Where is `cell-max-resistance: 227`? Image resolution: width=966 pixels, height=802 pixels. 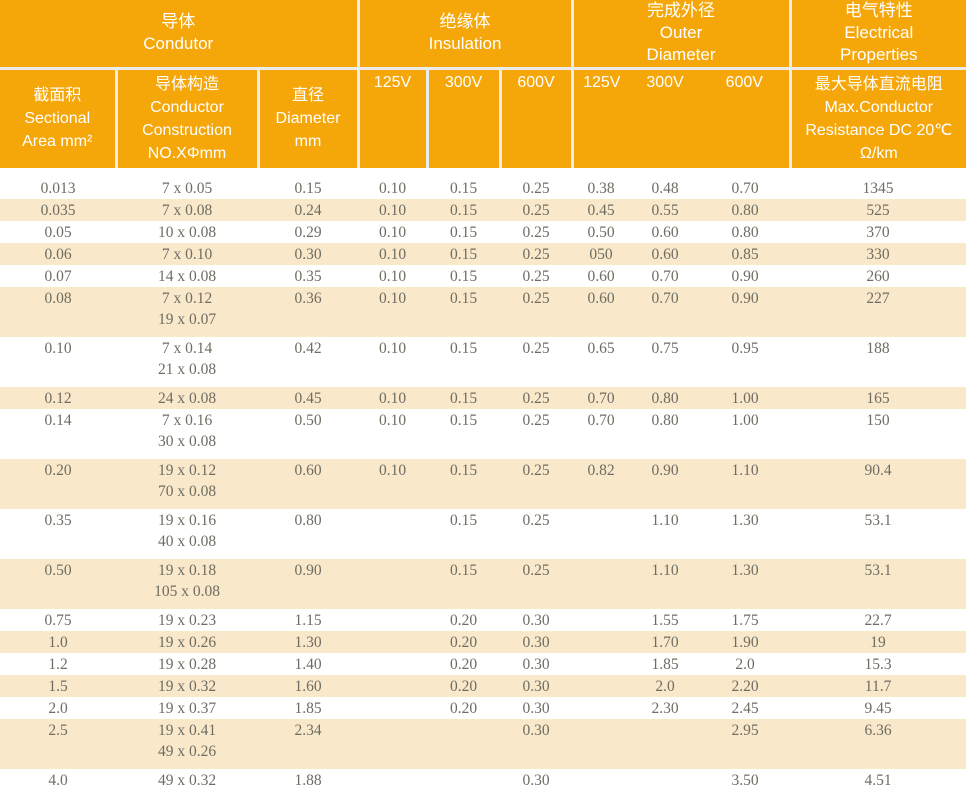
cell-max-resistance: 227 is located at coordinates (878, 312).